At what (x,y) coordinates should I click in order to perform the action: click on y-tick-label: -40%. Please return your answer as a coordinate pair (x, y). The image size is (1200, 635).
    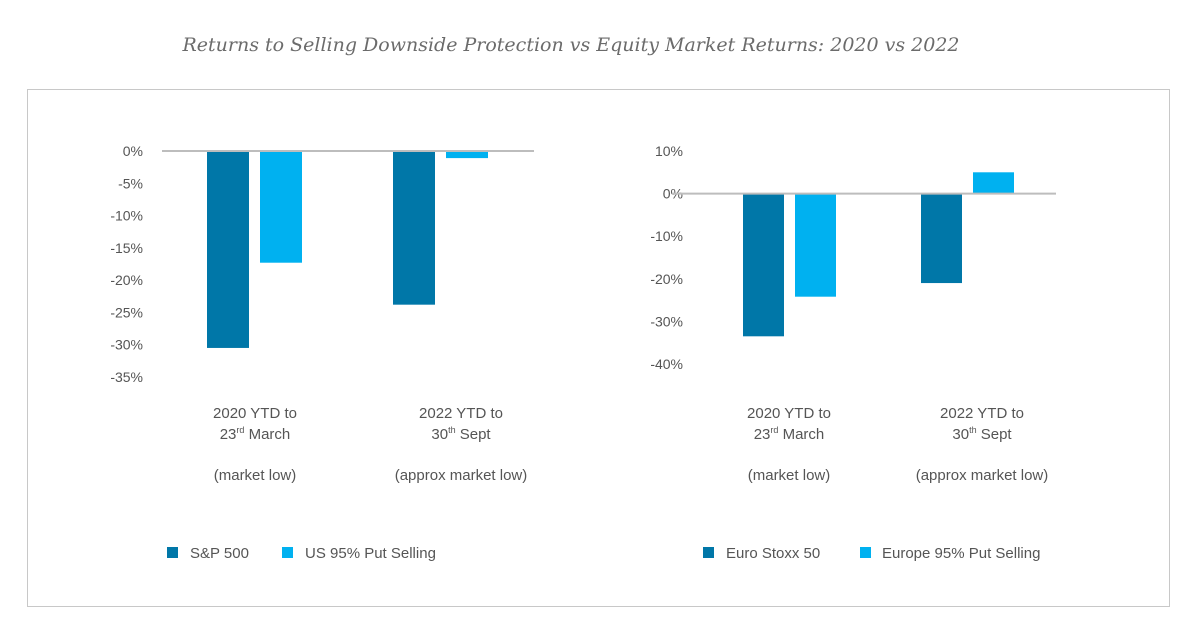
    Looking at the image, I should click on (666, 364).